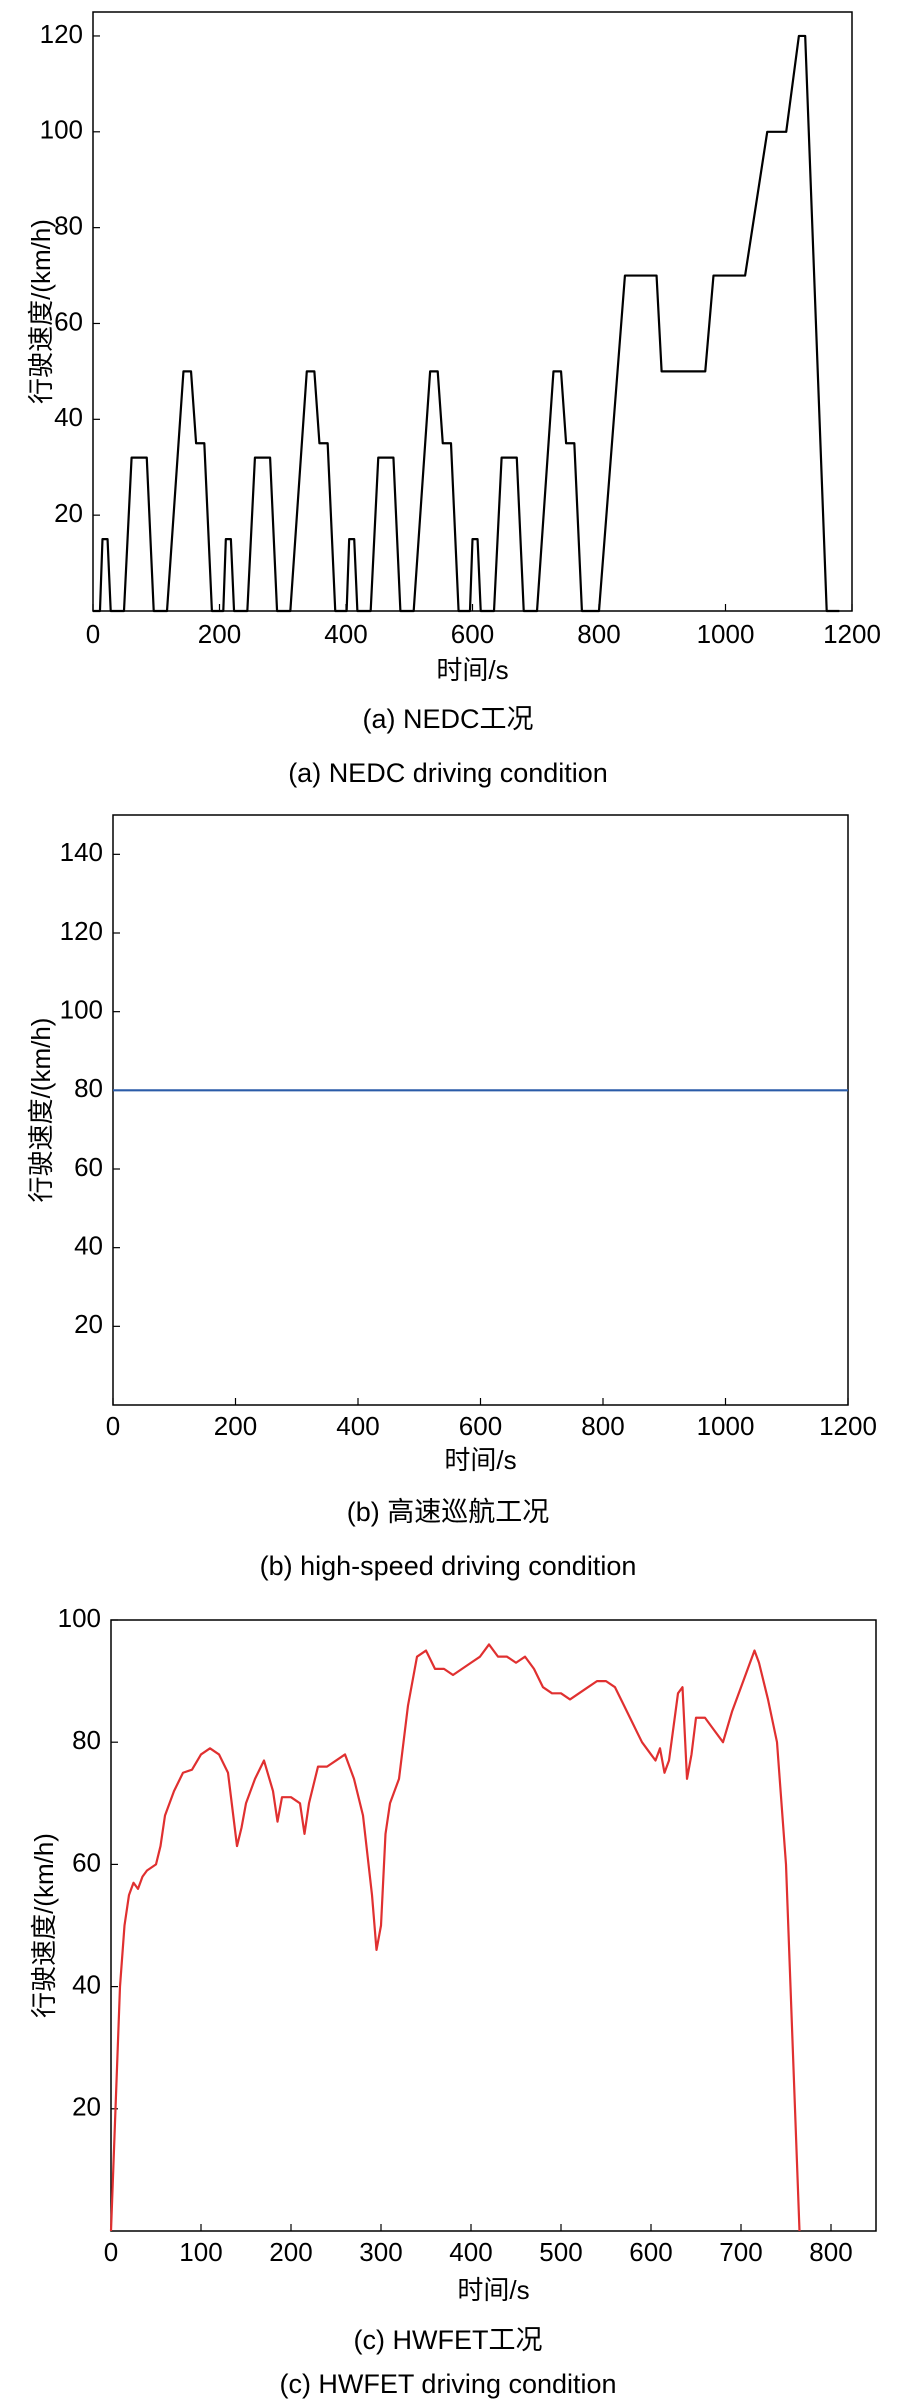  Describe the element at coordinates (380, 2252) in the screenshot. I see `x-tick-label: 300` at that location.